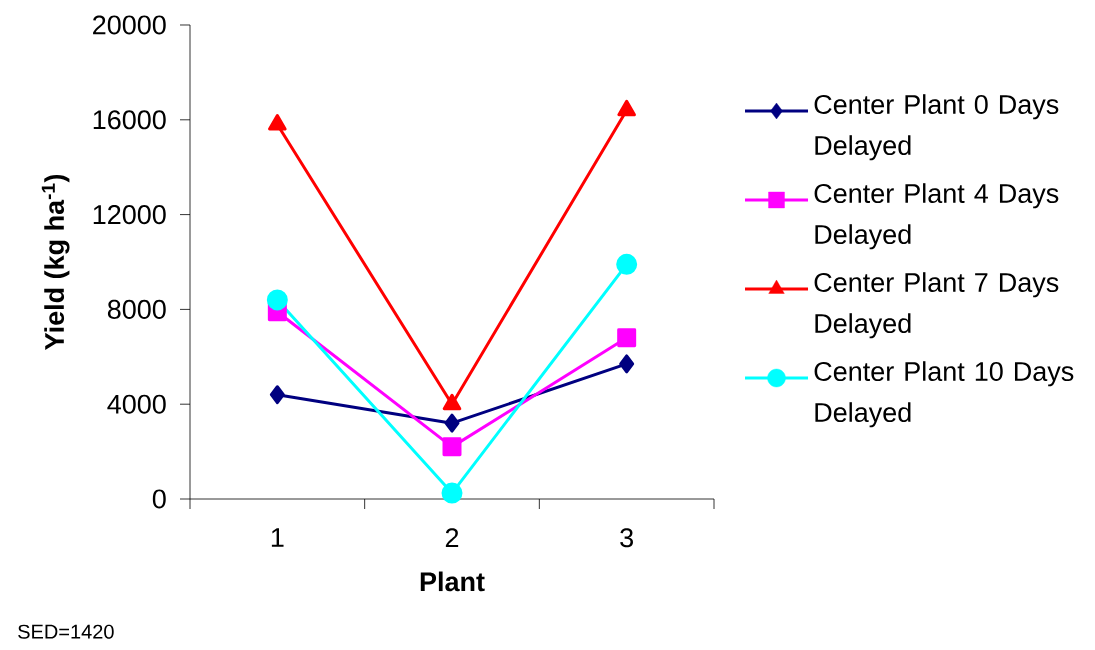  What do you see at coordinates (136, 309) in the screenshot?
I see `y-tick-label: 8000` at bounding box center [136, 309].